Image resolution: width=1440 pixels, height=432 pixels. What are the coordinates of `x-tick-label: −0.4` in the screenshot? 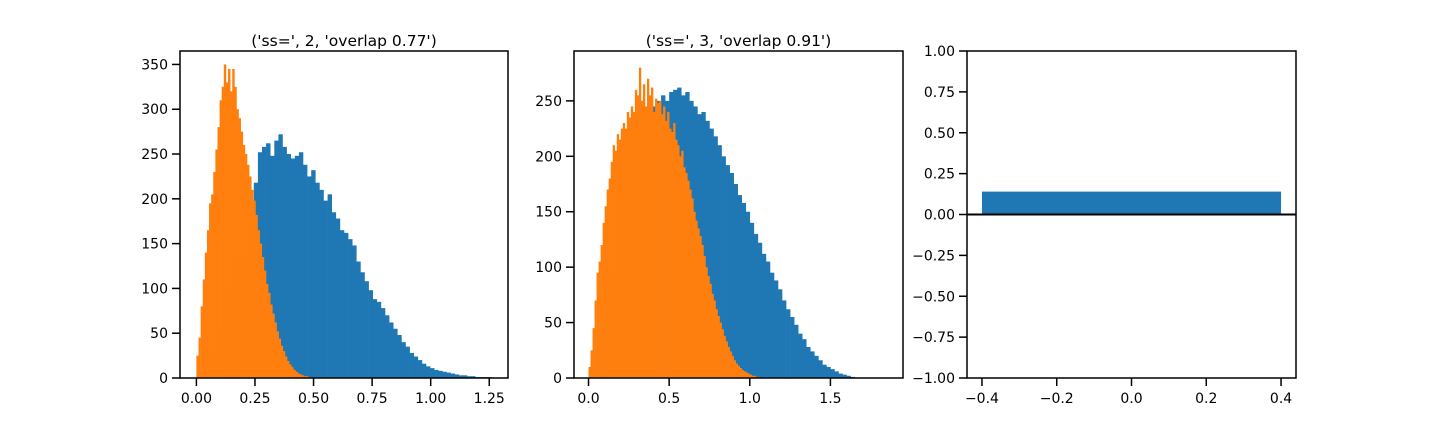 It's located at (982, 399).